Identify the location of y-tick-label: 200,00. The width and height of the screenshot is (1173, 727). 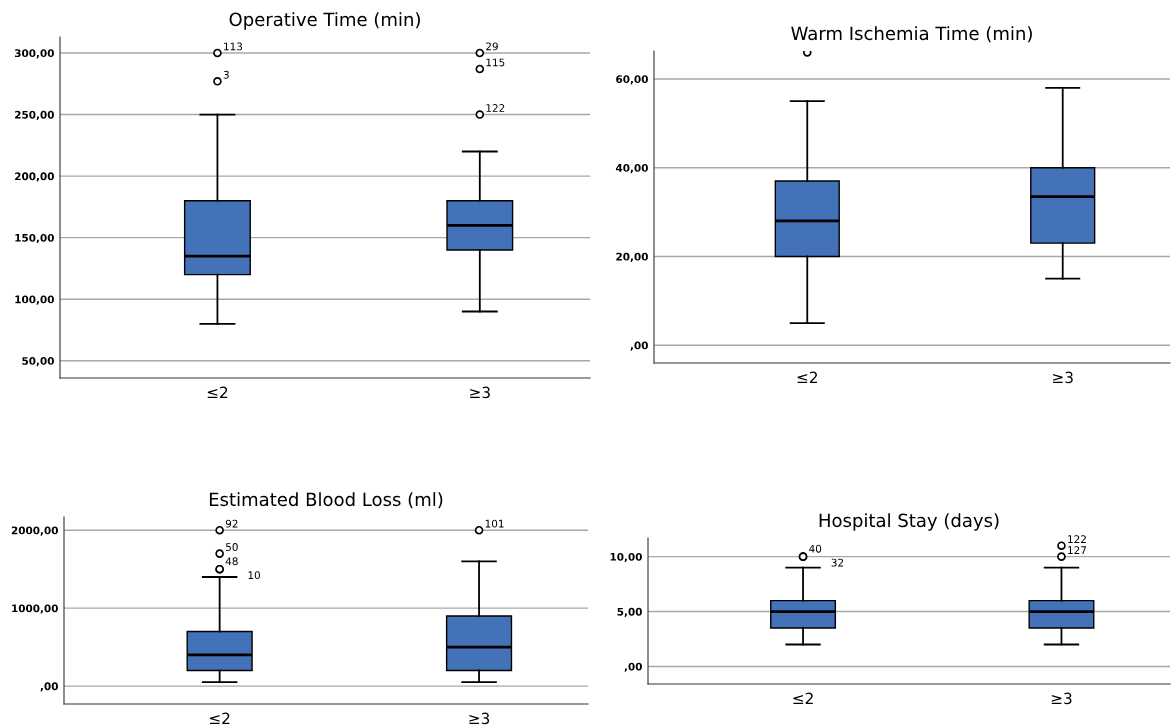
(34, 177).